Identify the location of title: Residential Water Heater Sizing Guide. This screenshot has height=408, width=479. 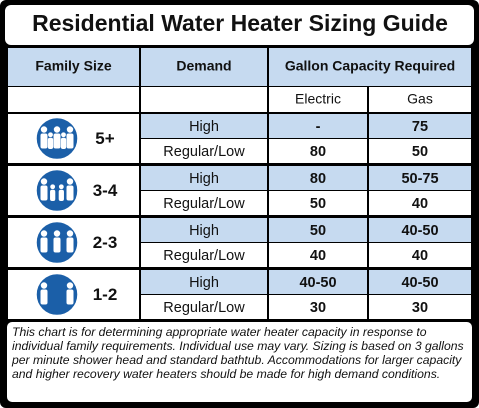
(240, 23).